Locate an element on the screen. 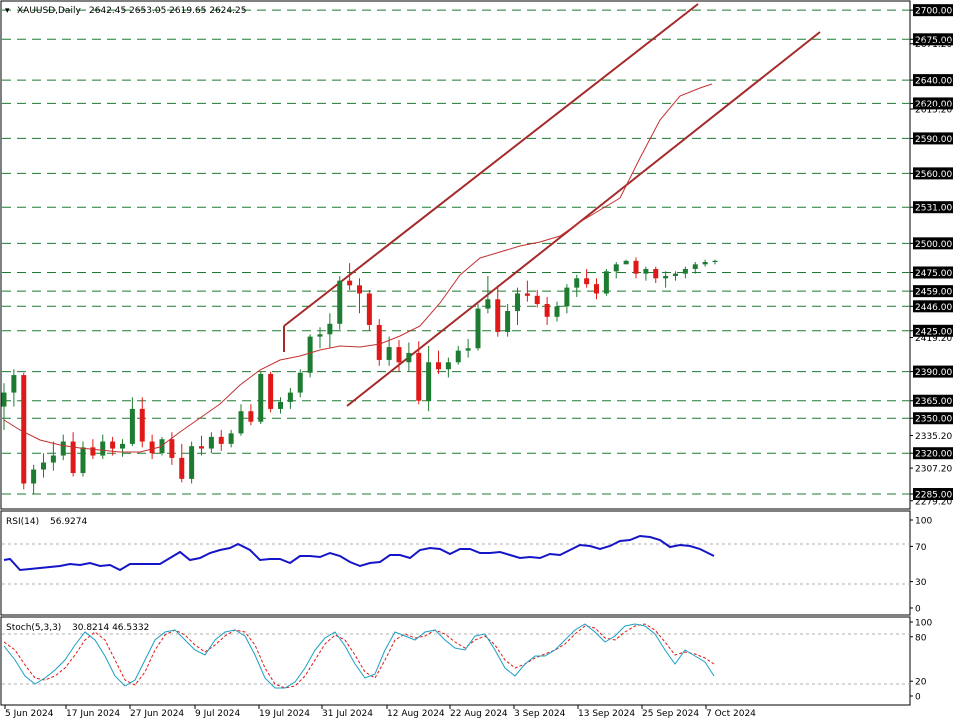 This screenshot has width=956, height=727. price-label: 2425.00 is located at coordinates (933, 332).